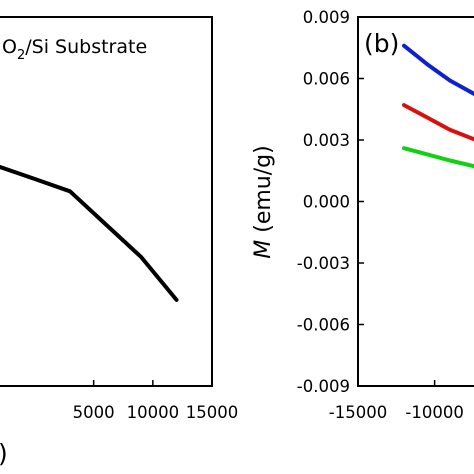 This screenshot has width=474, height=474. What do you see at coordinates (326, 79) in the screenshot?
I see `panel-b-y-tick-label-1: 0.006` at bounding box center [326, 79].